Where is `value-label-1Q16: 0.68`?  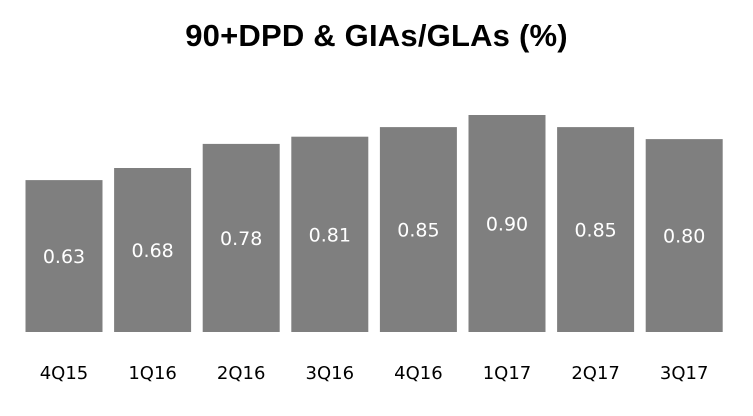 value-label-1Q16: 0.68 is located at coordinates (152, 251).